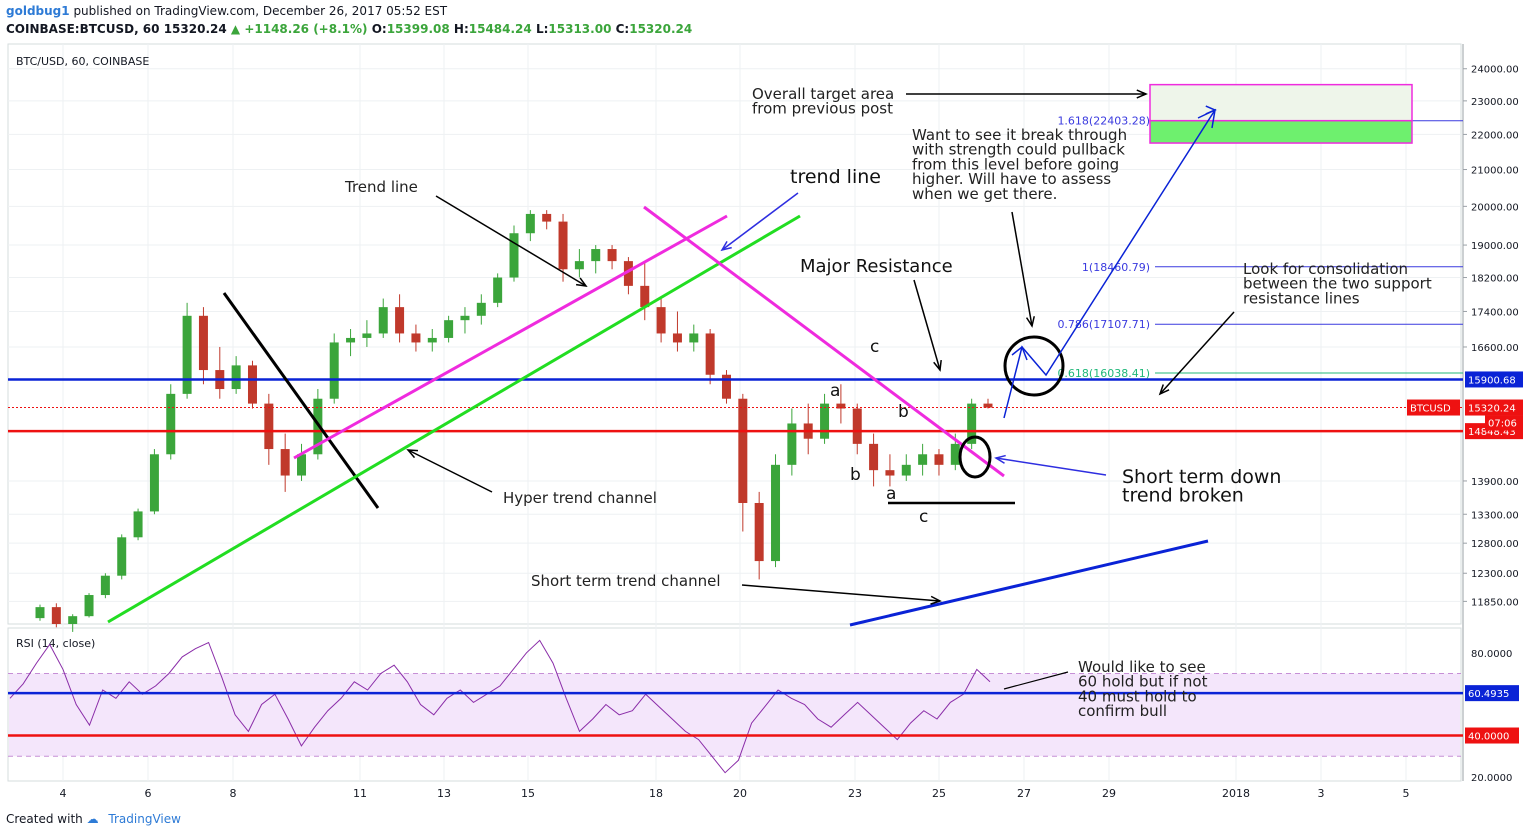  Describe the element at coordinates (939, 793) in the screenshot. I see `x-tick-label: 25` at that location.